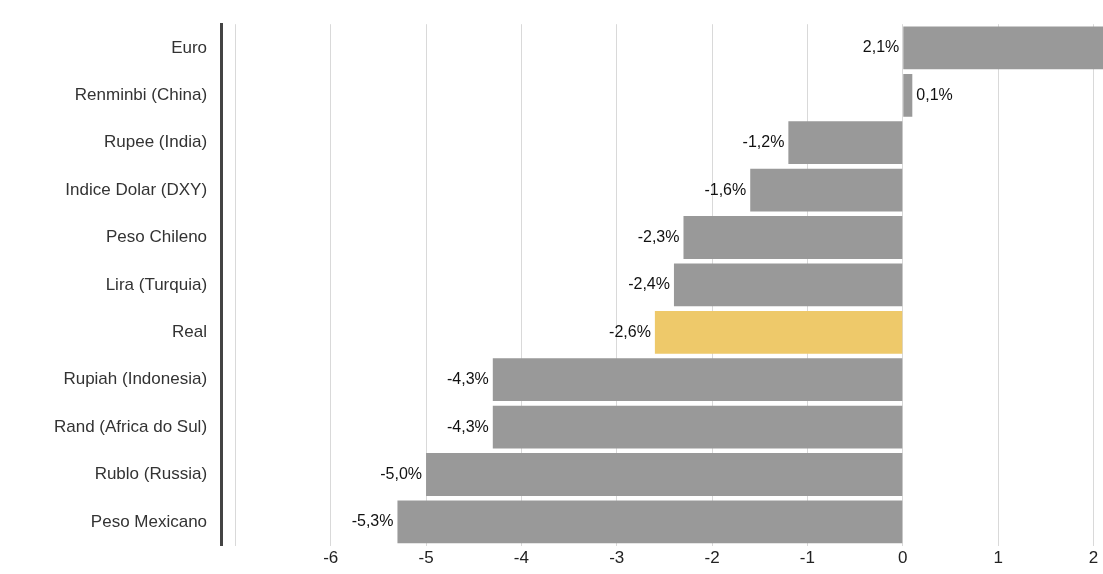 The height and width of the screenshot is (574, 1103). Describe the element at coordinates (426, 558) in the screenshot. I see `x-tick-label: -5` at that location.